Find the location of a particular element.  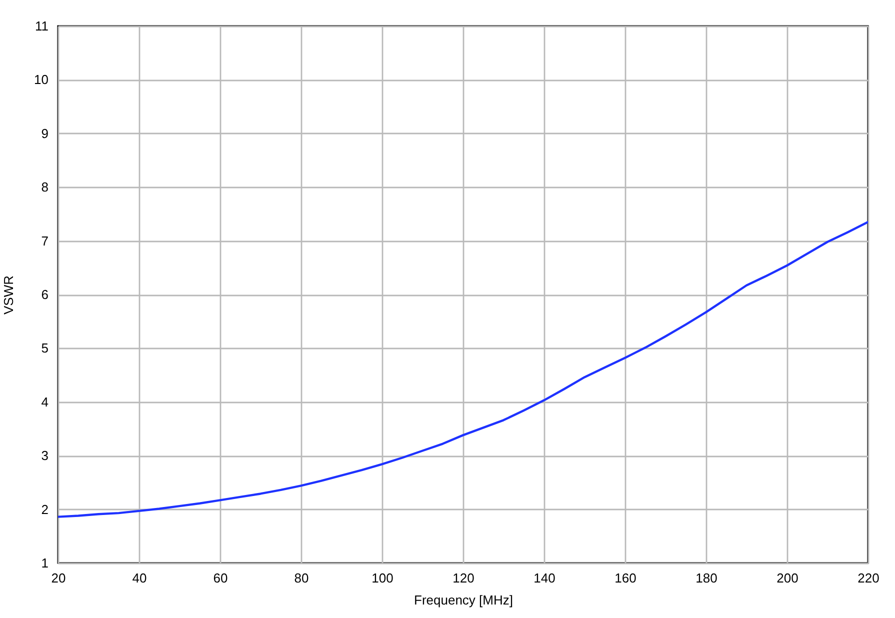

x-tick-label: 220 is located at coordinates (869, 578).